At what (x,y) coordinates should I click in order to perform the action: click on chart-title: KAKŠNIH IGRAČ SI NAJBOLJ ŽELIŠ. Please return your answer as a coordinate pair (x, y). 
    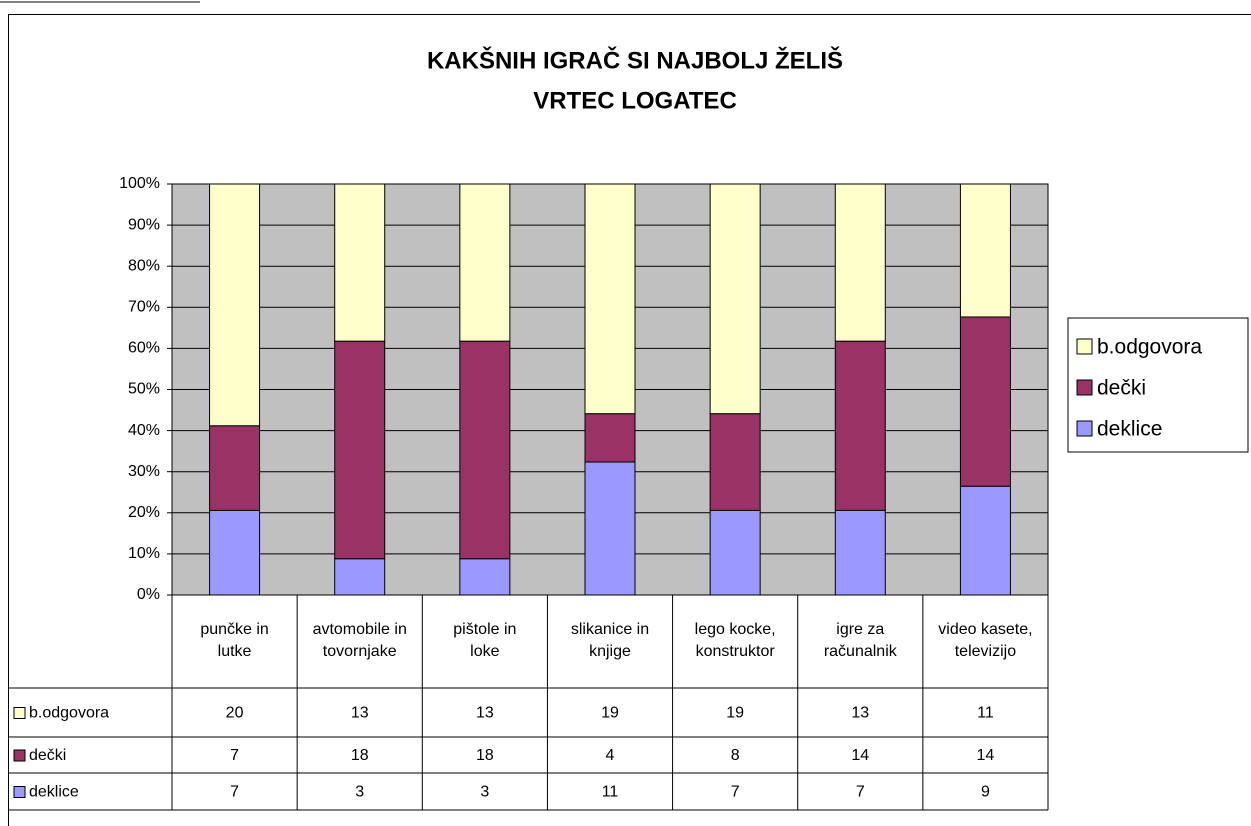
    Looking at the image, I should click on (635, 60).